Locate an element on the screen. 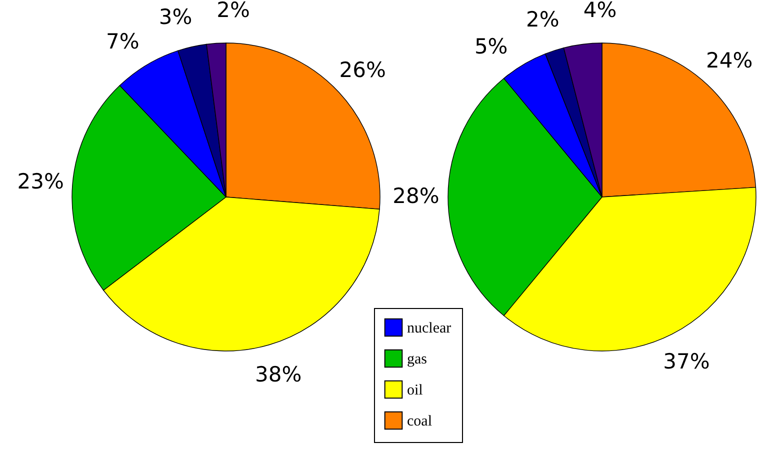  legend-label: nuclear is located at coordinates (429, 328).